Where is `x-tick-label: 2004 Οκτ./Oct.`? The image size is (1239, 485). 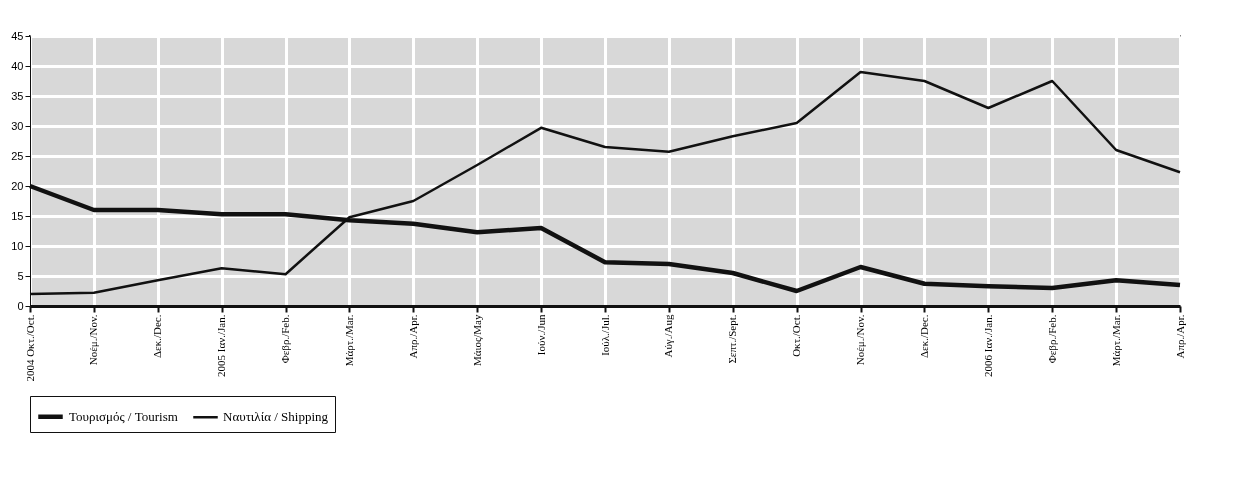
x-tick-label: 2004 Οκτ./Oct. is located at coordinates (29, 348).